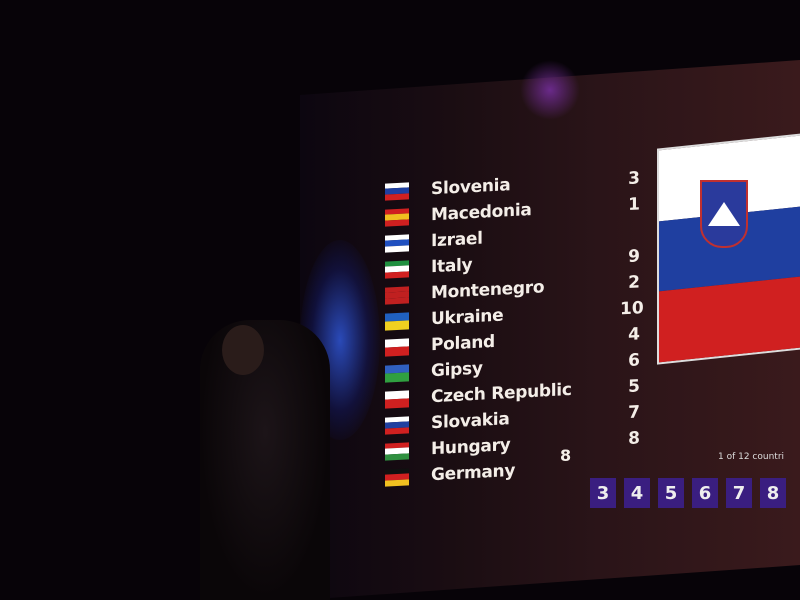 The height and width of the screenshot is (600, 800). I want to click on point-button: 3, so click(603, 493).